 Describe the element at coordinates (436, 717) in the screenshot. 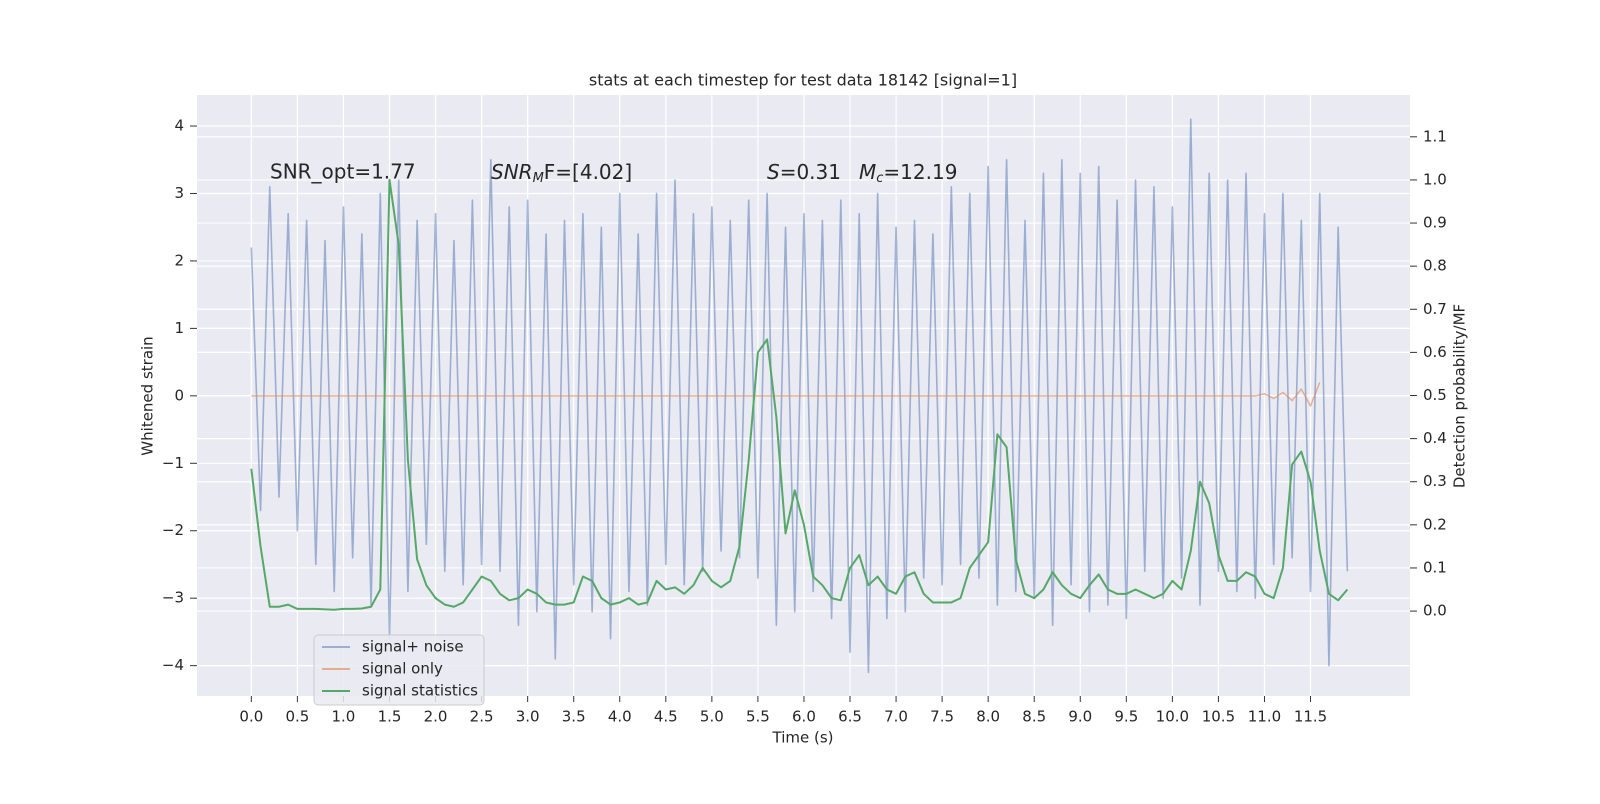

I see `x-tick-label: 2.0` at that location.